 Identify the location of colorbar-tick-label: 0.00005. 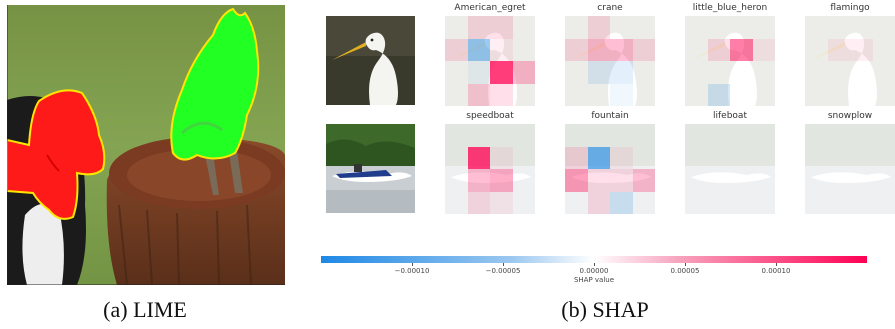
(685, 271).